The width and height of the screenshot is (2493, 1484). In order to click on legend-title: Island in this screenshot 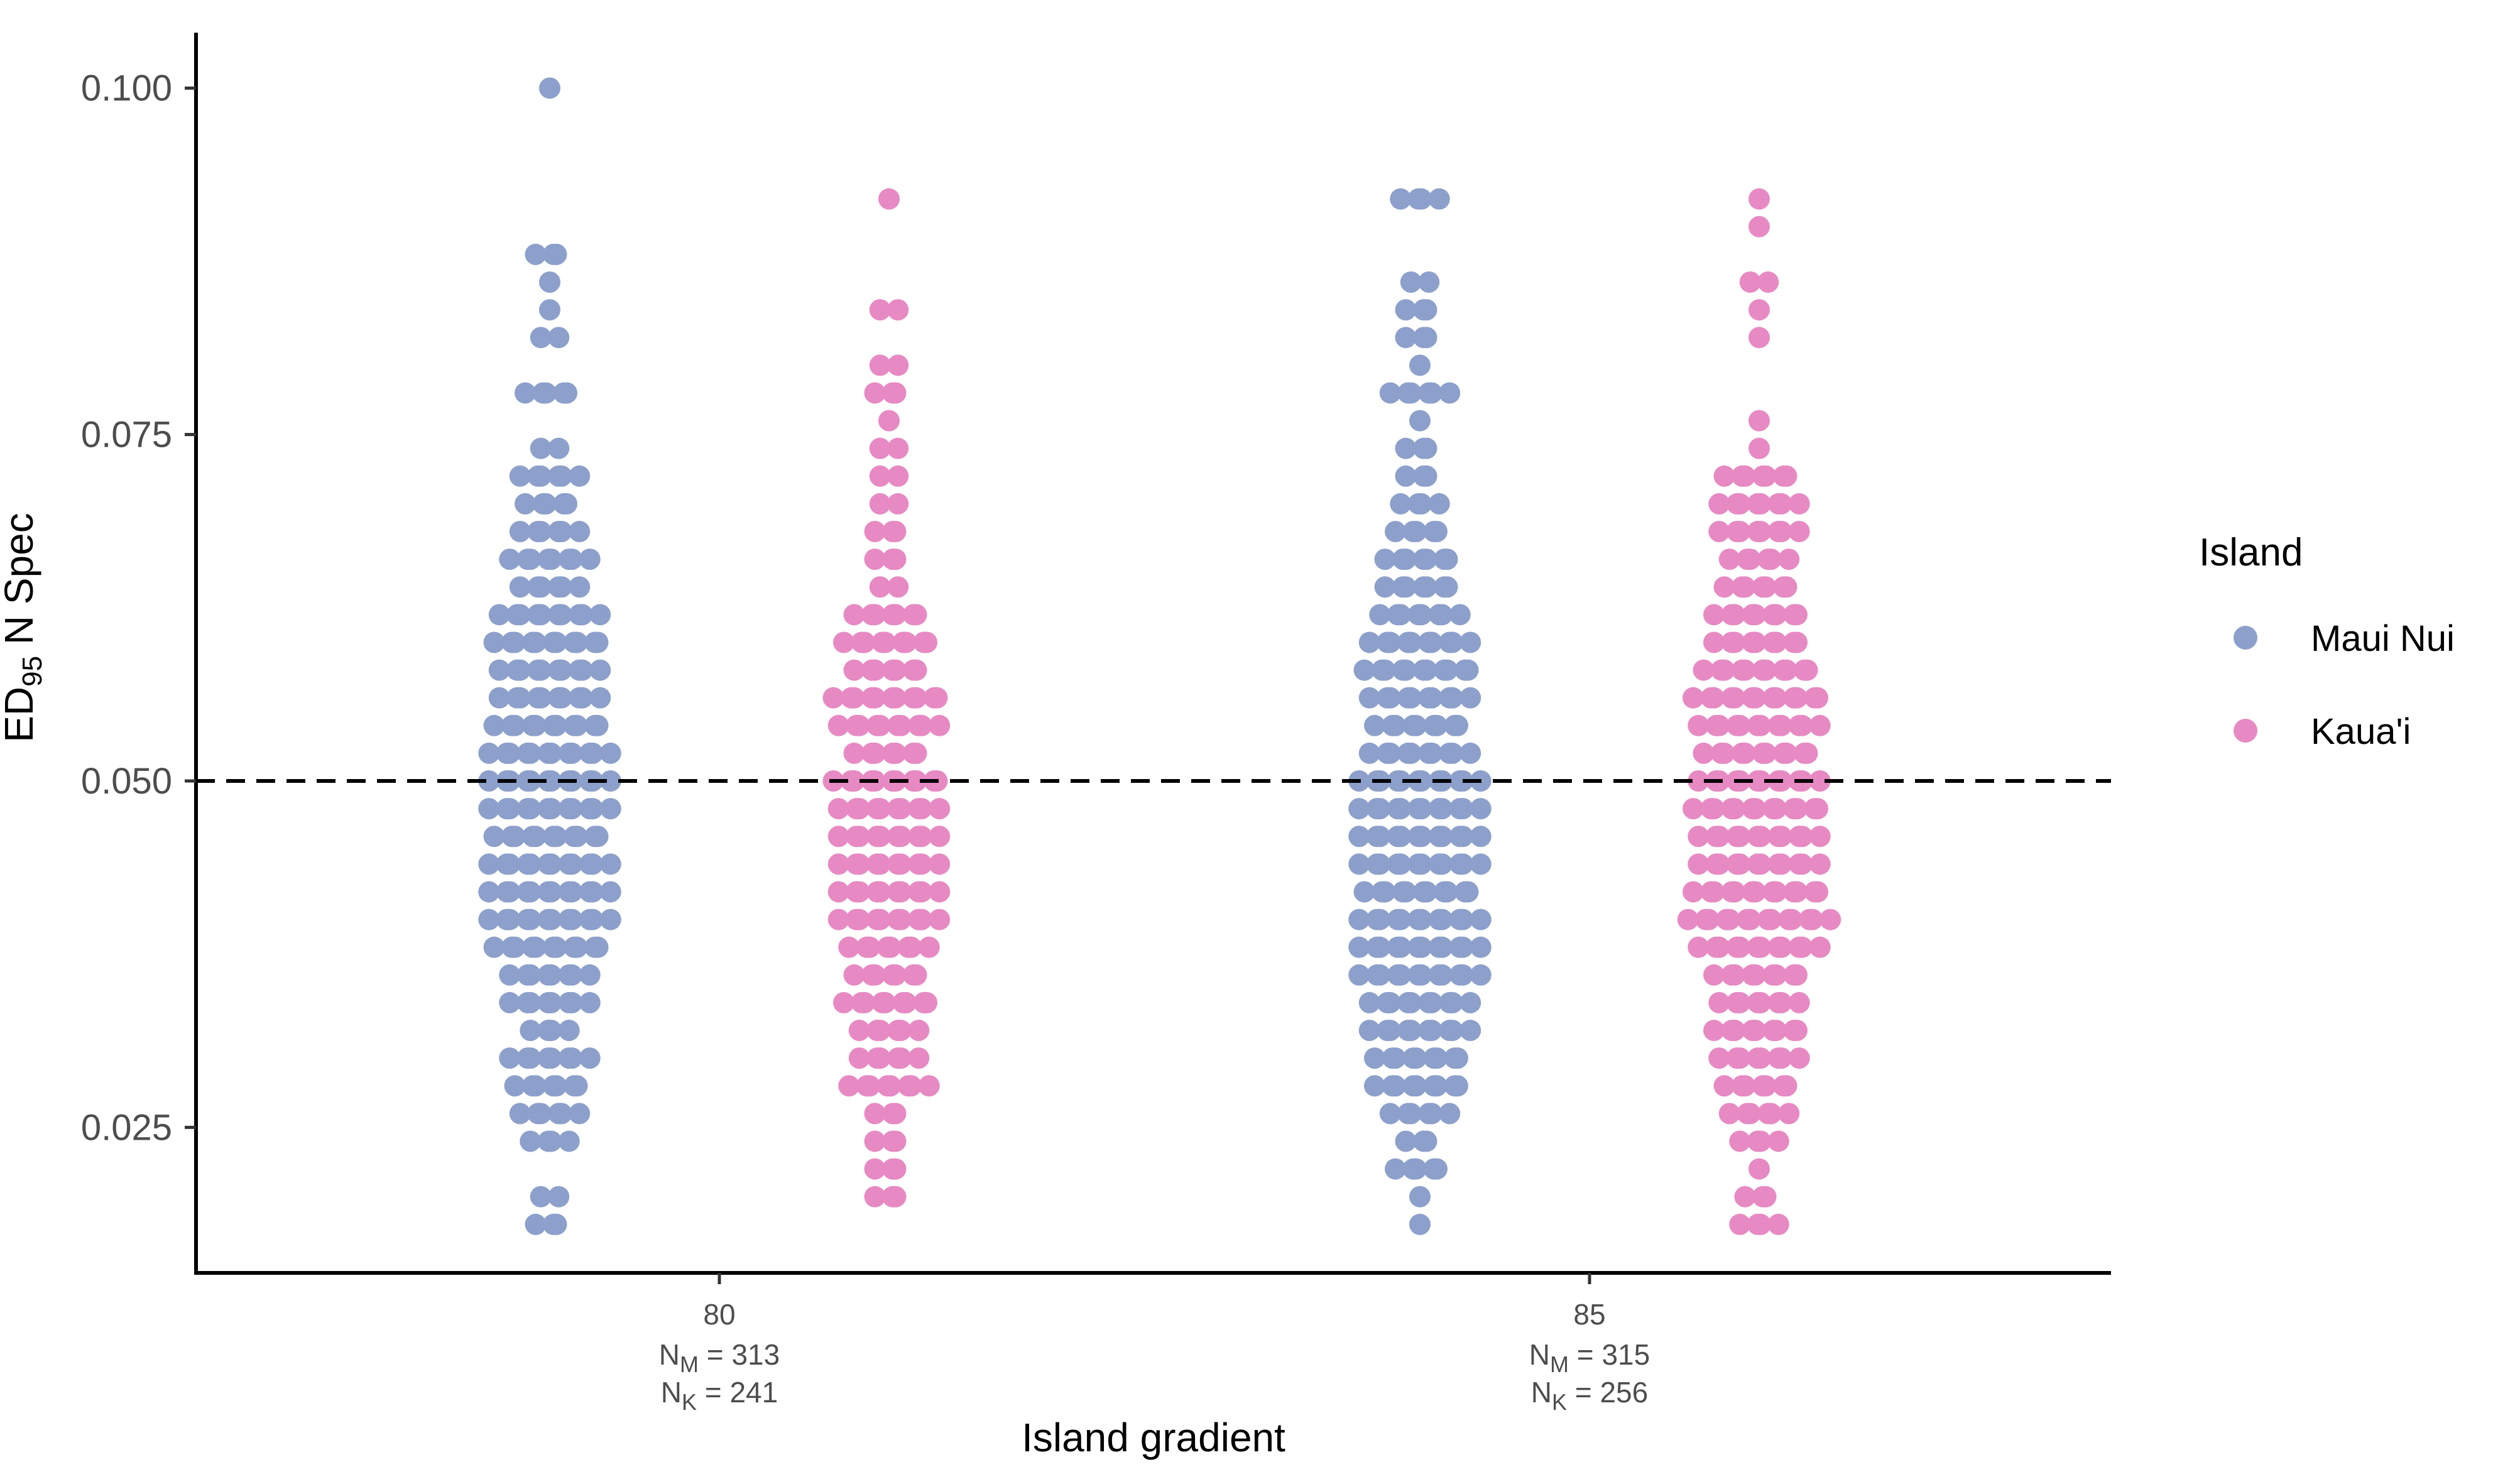, I will do `click(2251, 552)`.